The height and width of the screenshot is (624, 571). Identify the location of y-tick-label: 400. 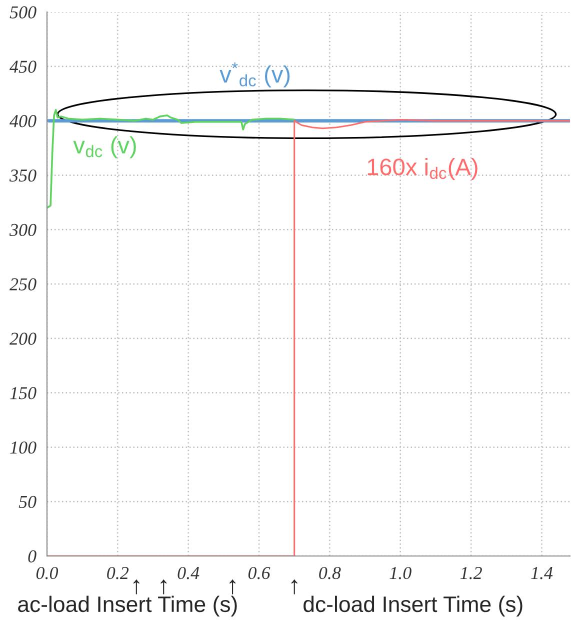
(23, 121).